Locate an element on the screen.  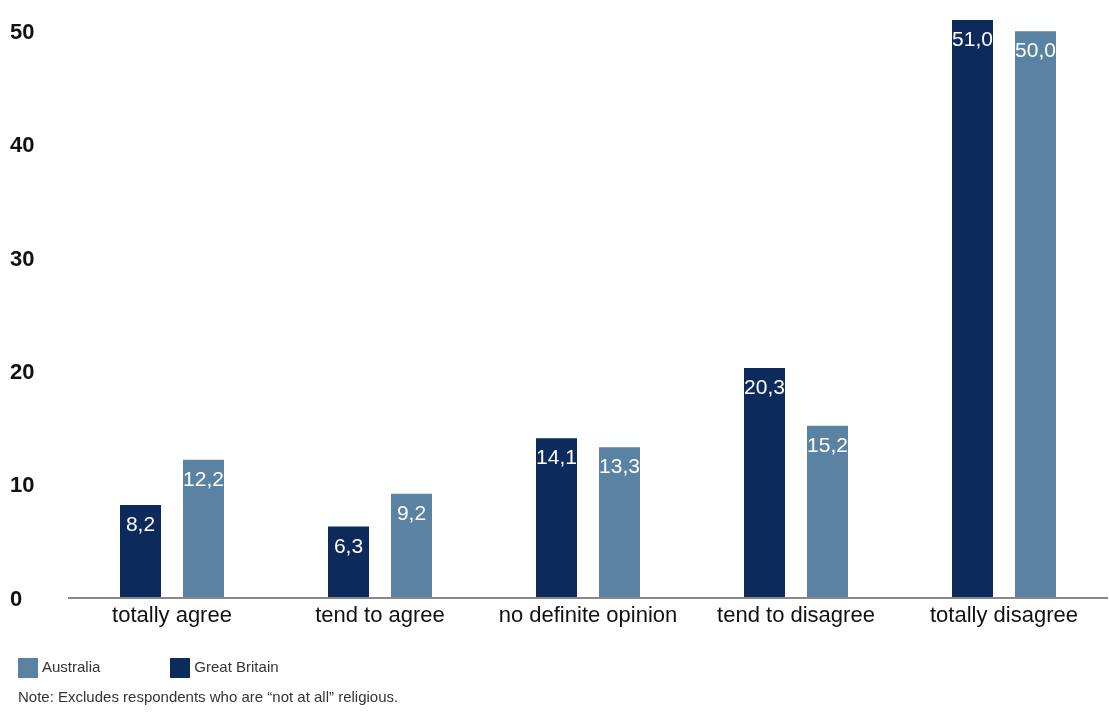
x-tick-label: totally agree is located at coordinates (172, 614).